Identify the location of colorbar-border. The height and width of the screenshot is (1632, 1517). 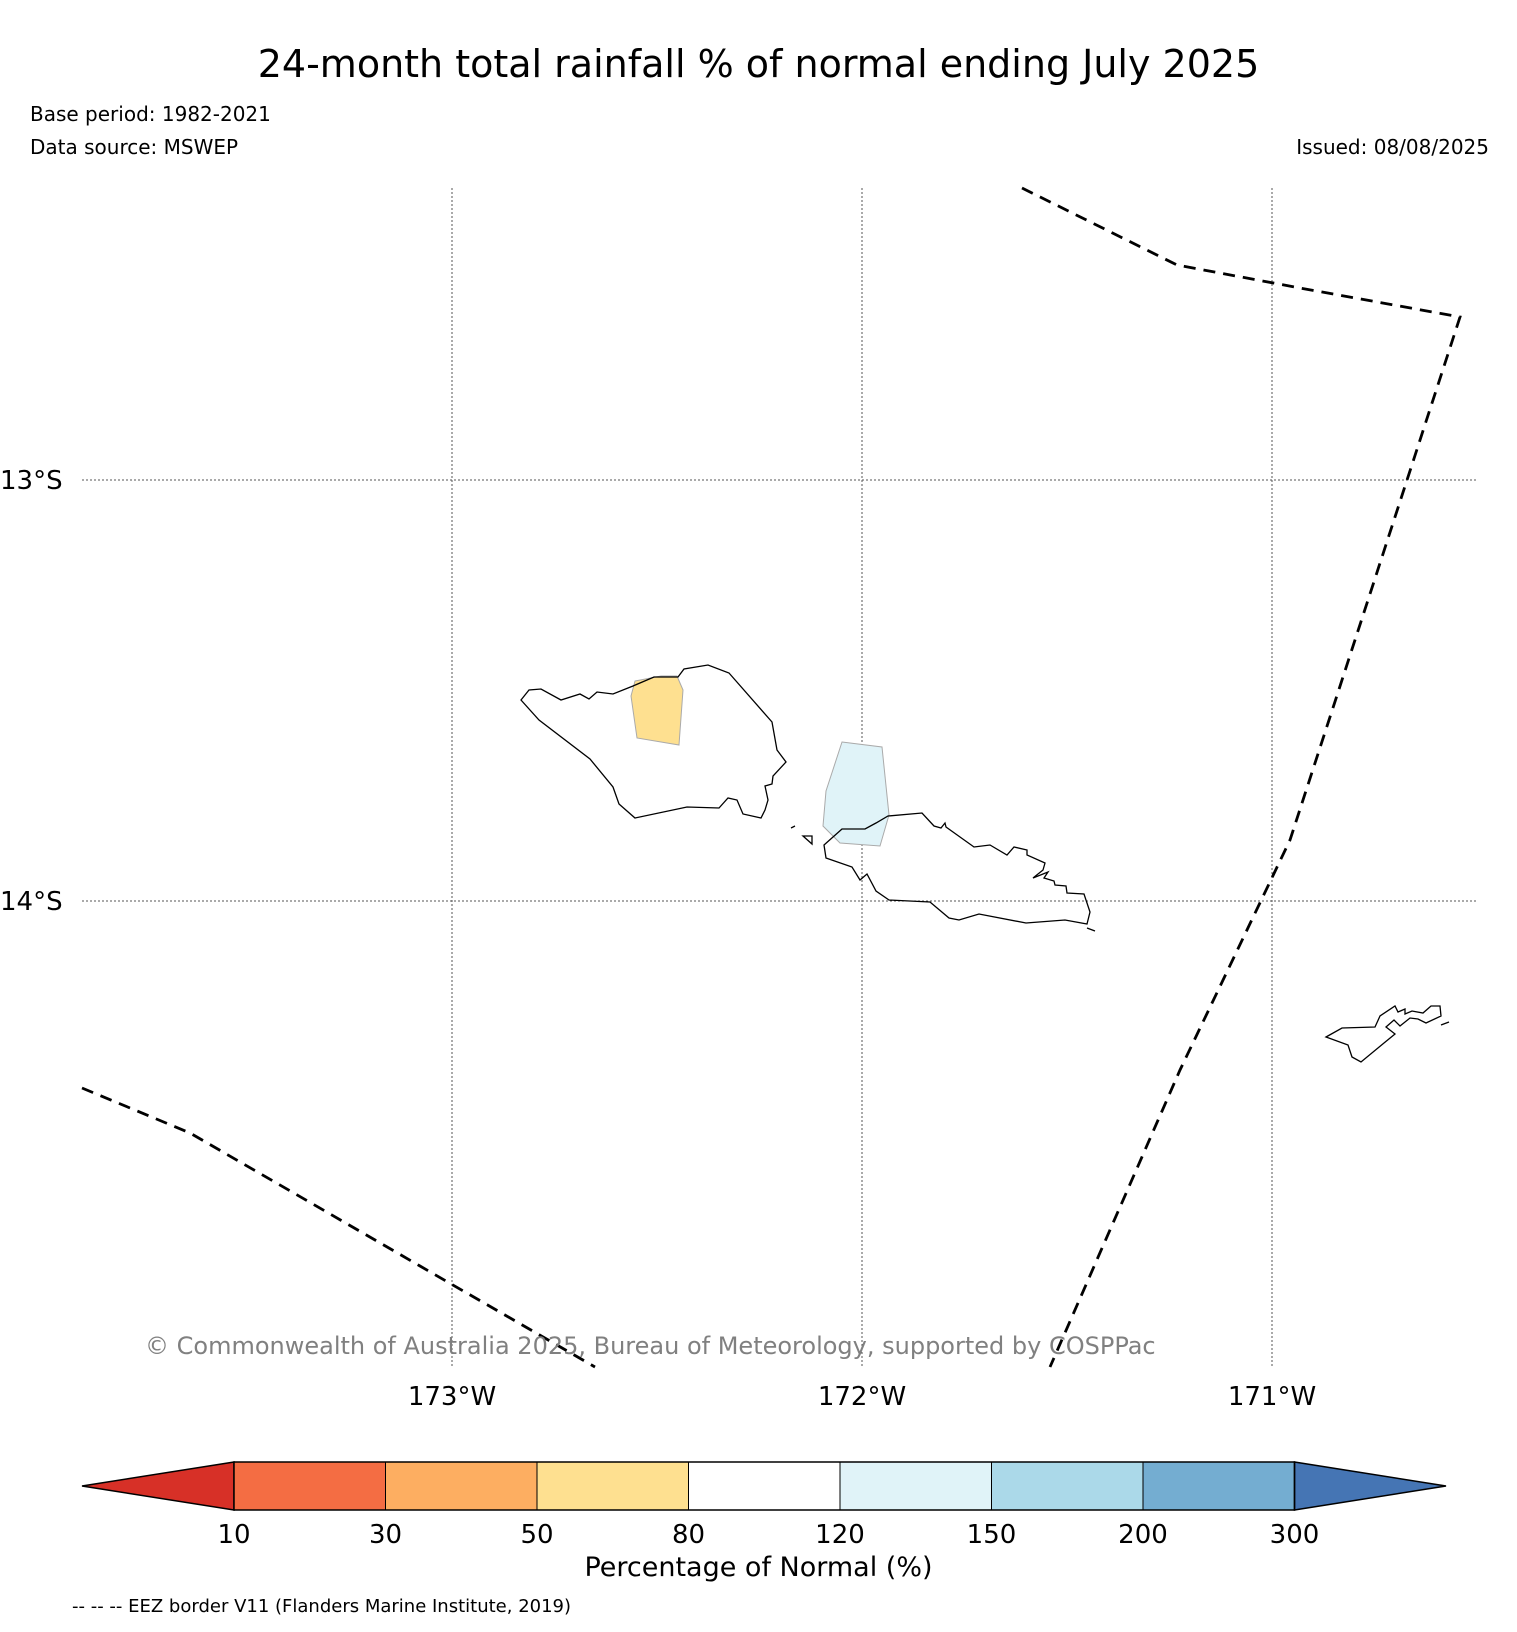
(764, 1486).